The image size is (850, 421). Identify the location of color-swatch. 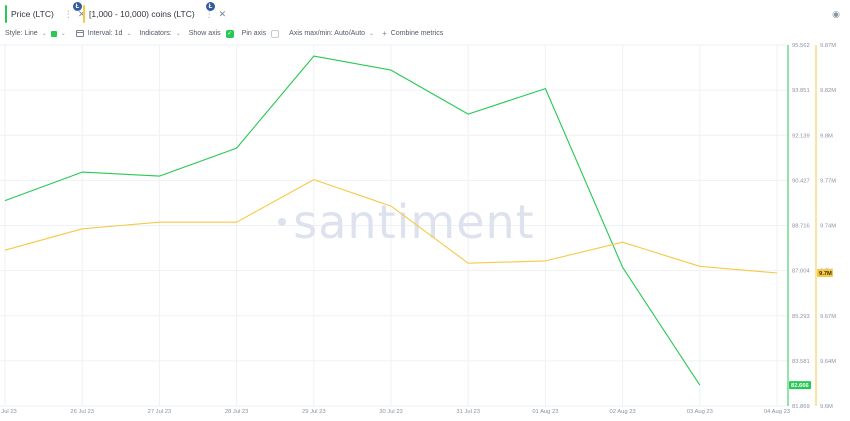
(53, 33).